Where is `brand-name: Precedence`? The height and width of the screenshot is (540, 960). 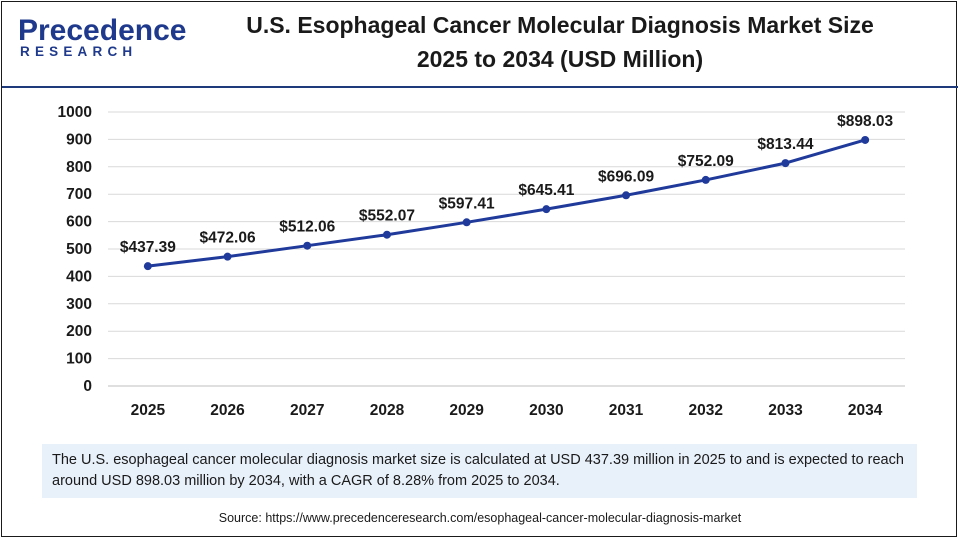
brand-name: Precedence is located at coordinates (102, 30).